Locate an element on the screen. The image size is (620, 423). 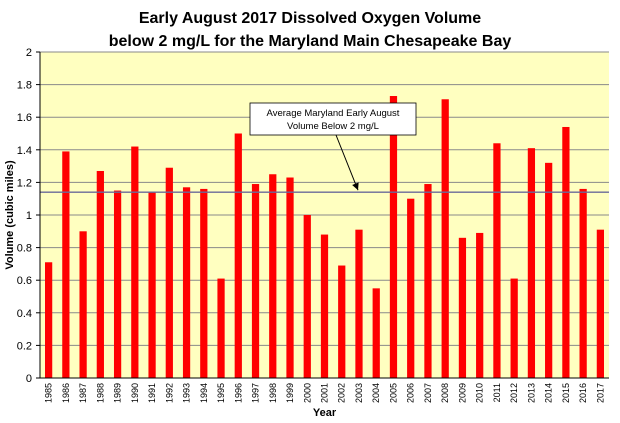
annotation-text-line2: Volume Below 2 mg/L is located at coordinates (333, 126).